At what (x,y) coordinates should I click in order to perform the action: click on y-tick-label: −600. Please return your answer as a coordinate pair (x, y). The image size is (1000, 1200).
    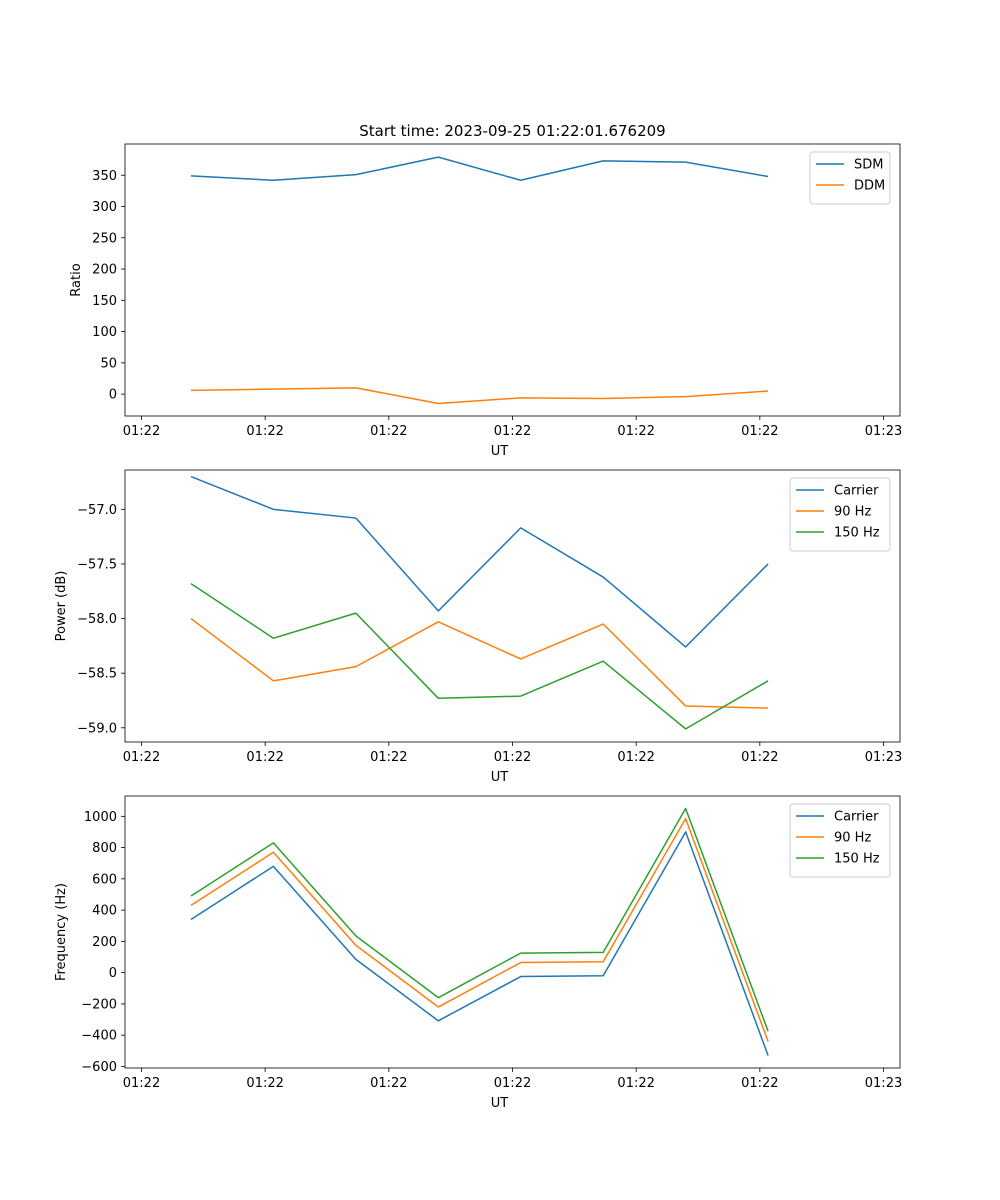
    Looking at the image, I should click on (99, 1067).